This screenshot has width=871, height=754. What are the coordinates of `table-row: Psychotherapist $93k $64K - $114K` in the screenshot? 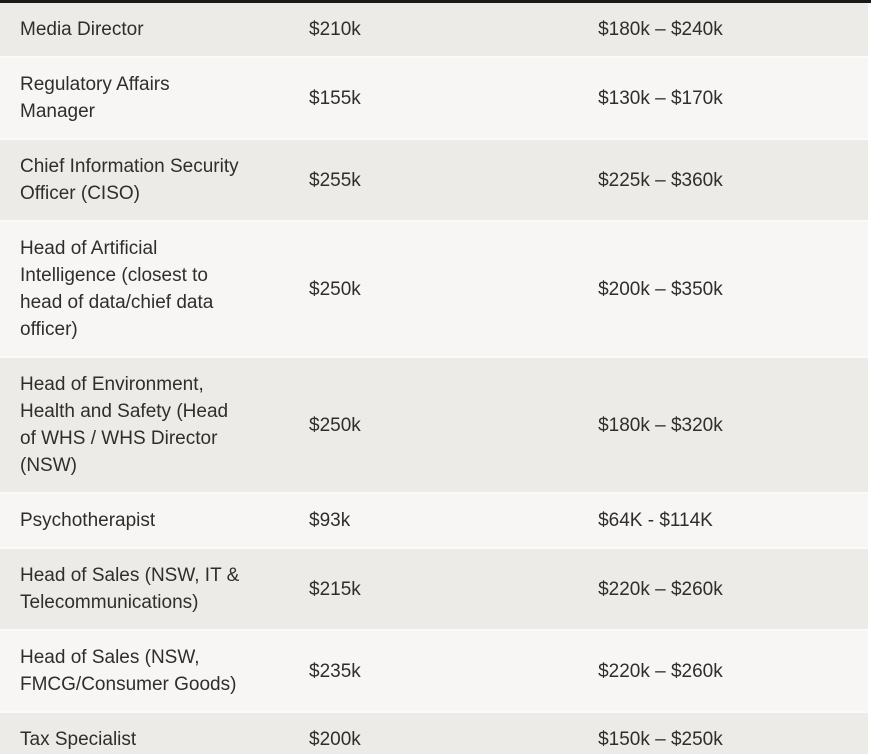 It's located at (434, 521).